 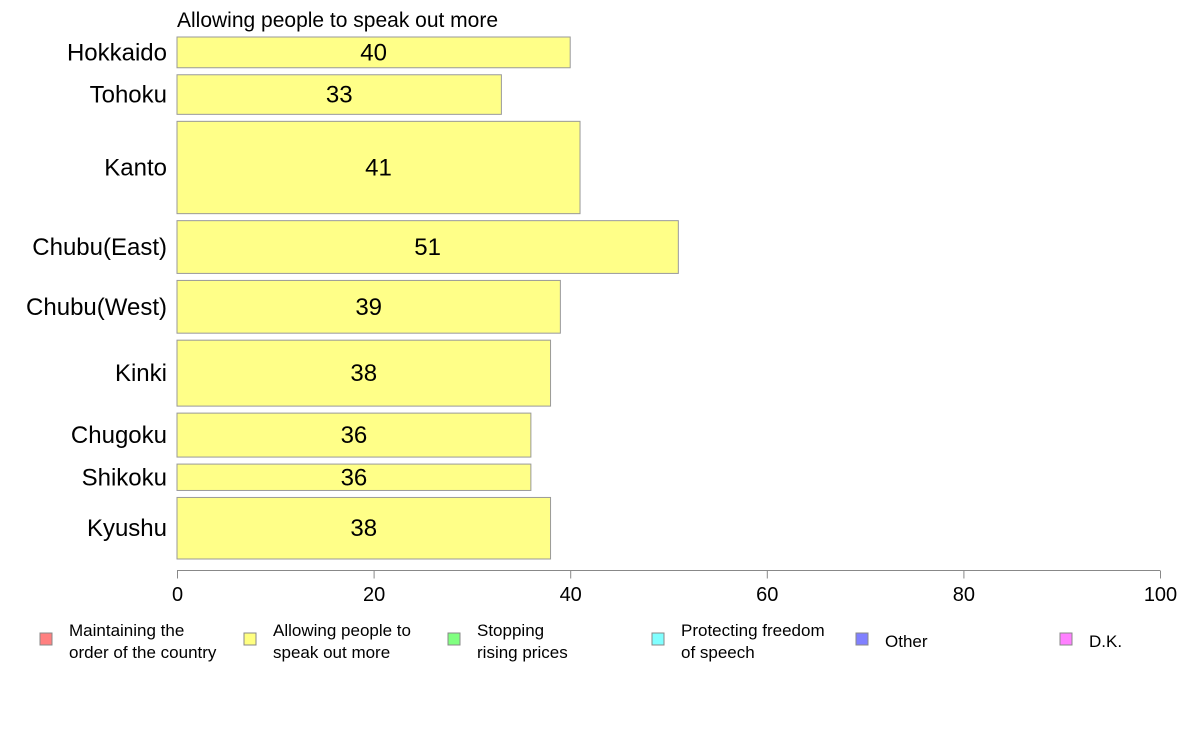 What do you see at coordinates (141, 373) in the screenshot?
I see `category-label: Kinki` at bounding box center [141, 373].